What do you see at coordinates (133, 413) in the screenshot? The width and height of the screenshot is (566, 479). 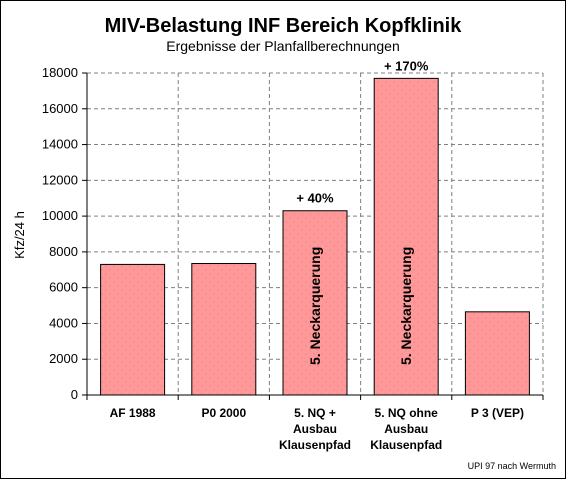 I see `x-tick-label: AF 1988` at bounding box center [133, 413].